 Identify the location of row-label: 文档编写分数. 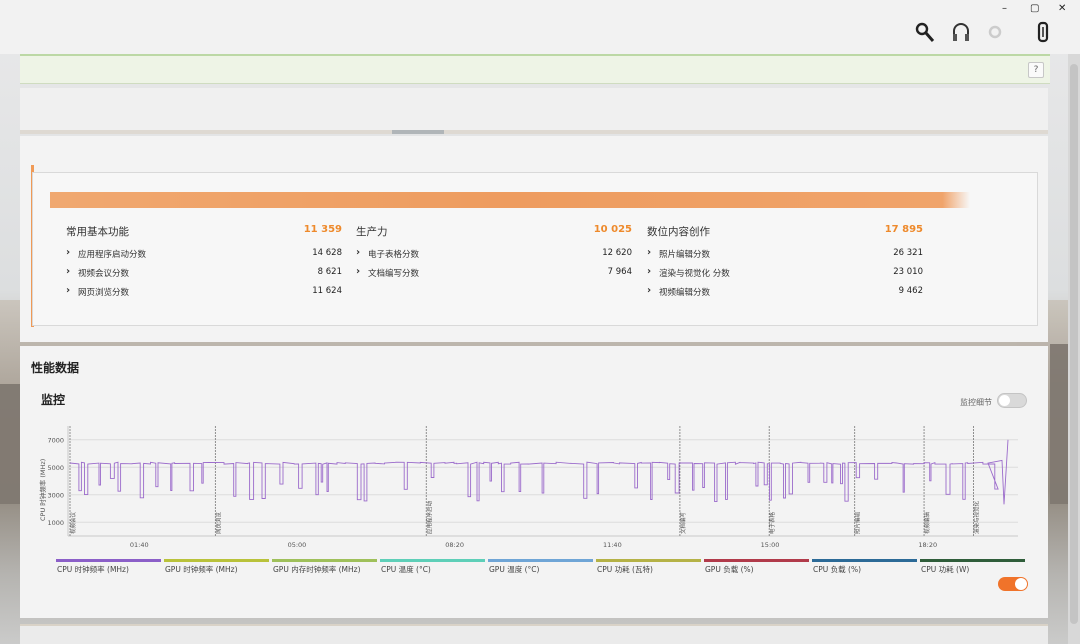
(394, 274).